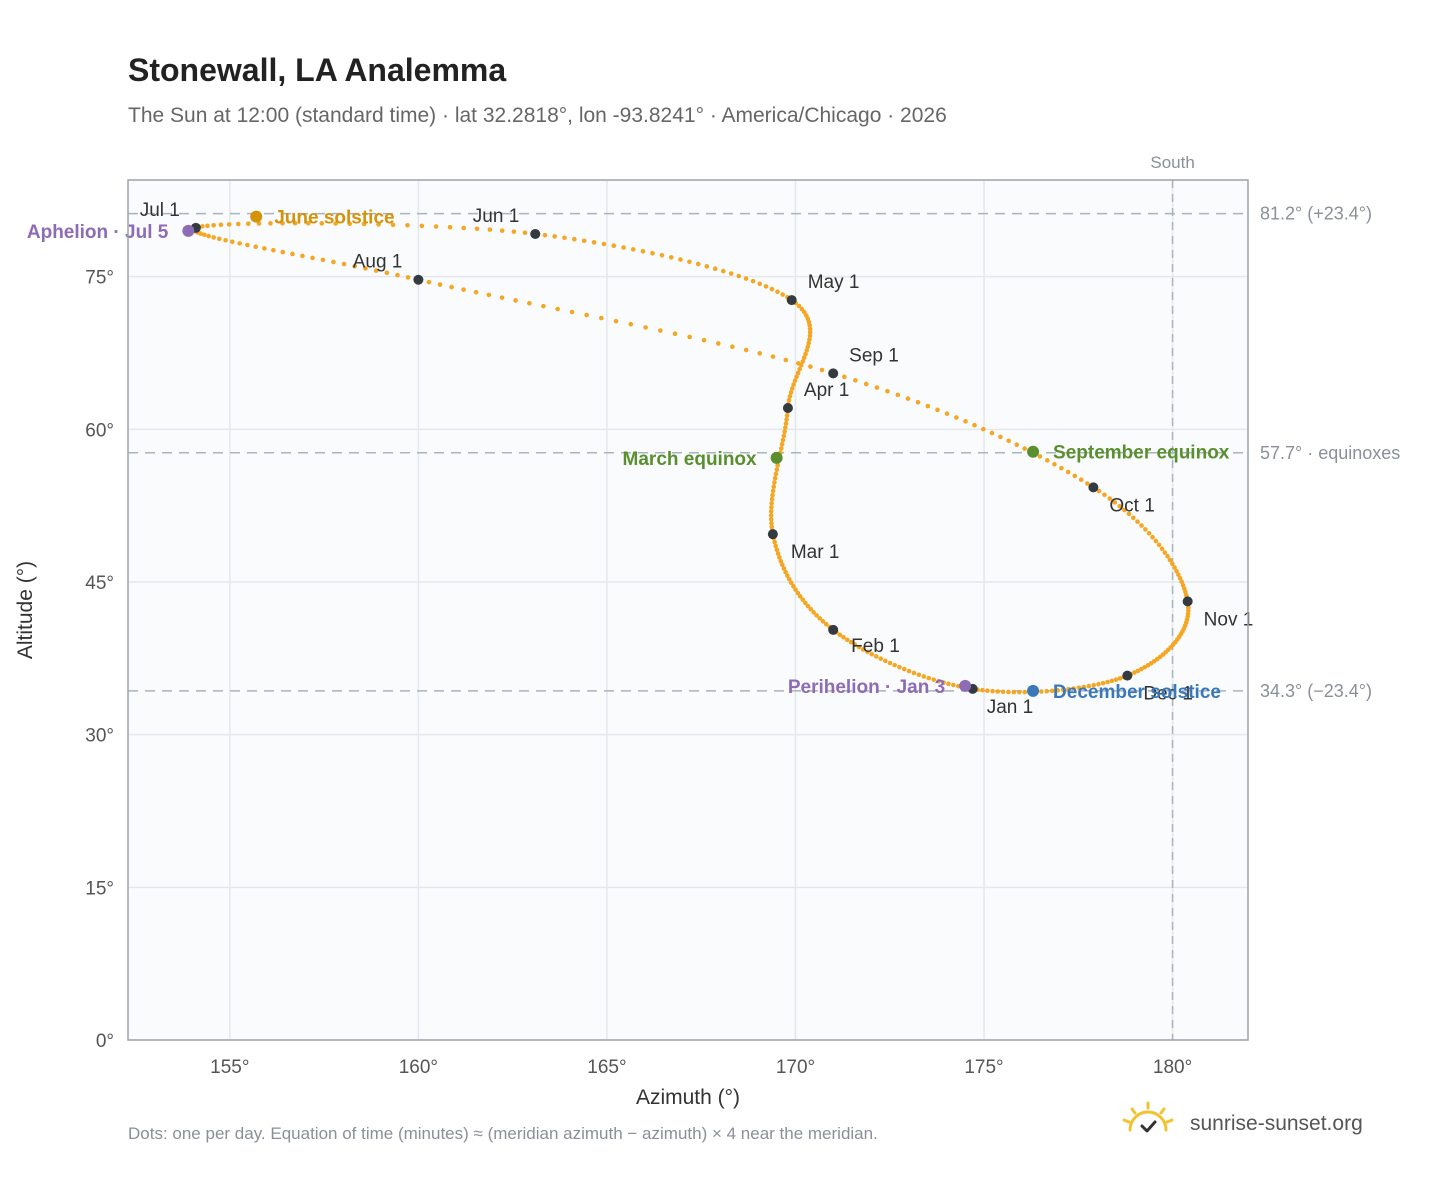 This screenshot has width=1448, height=1188. What do you see at coordinates (99, 888) in the screenshot?
I see `y-tick-label: 15°` at bounding box center [99, 888].